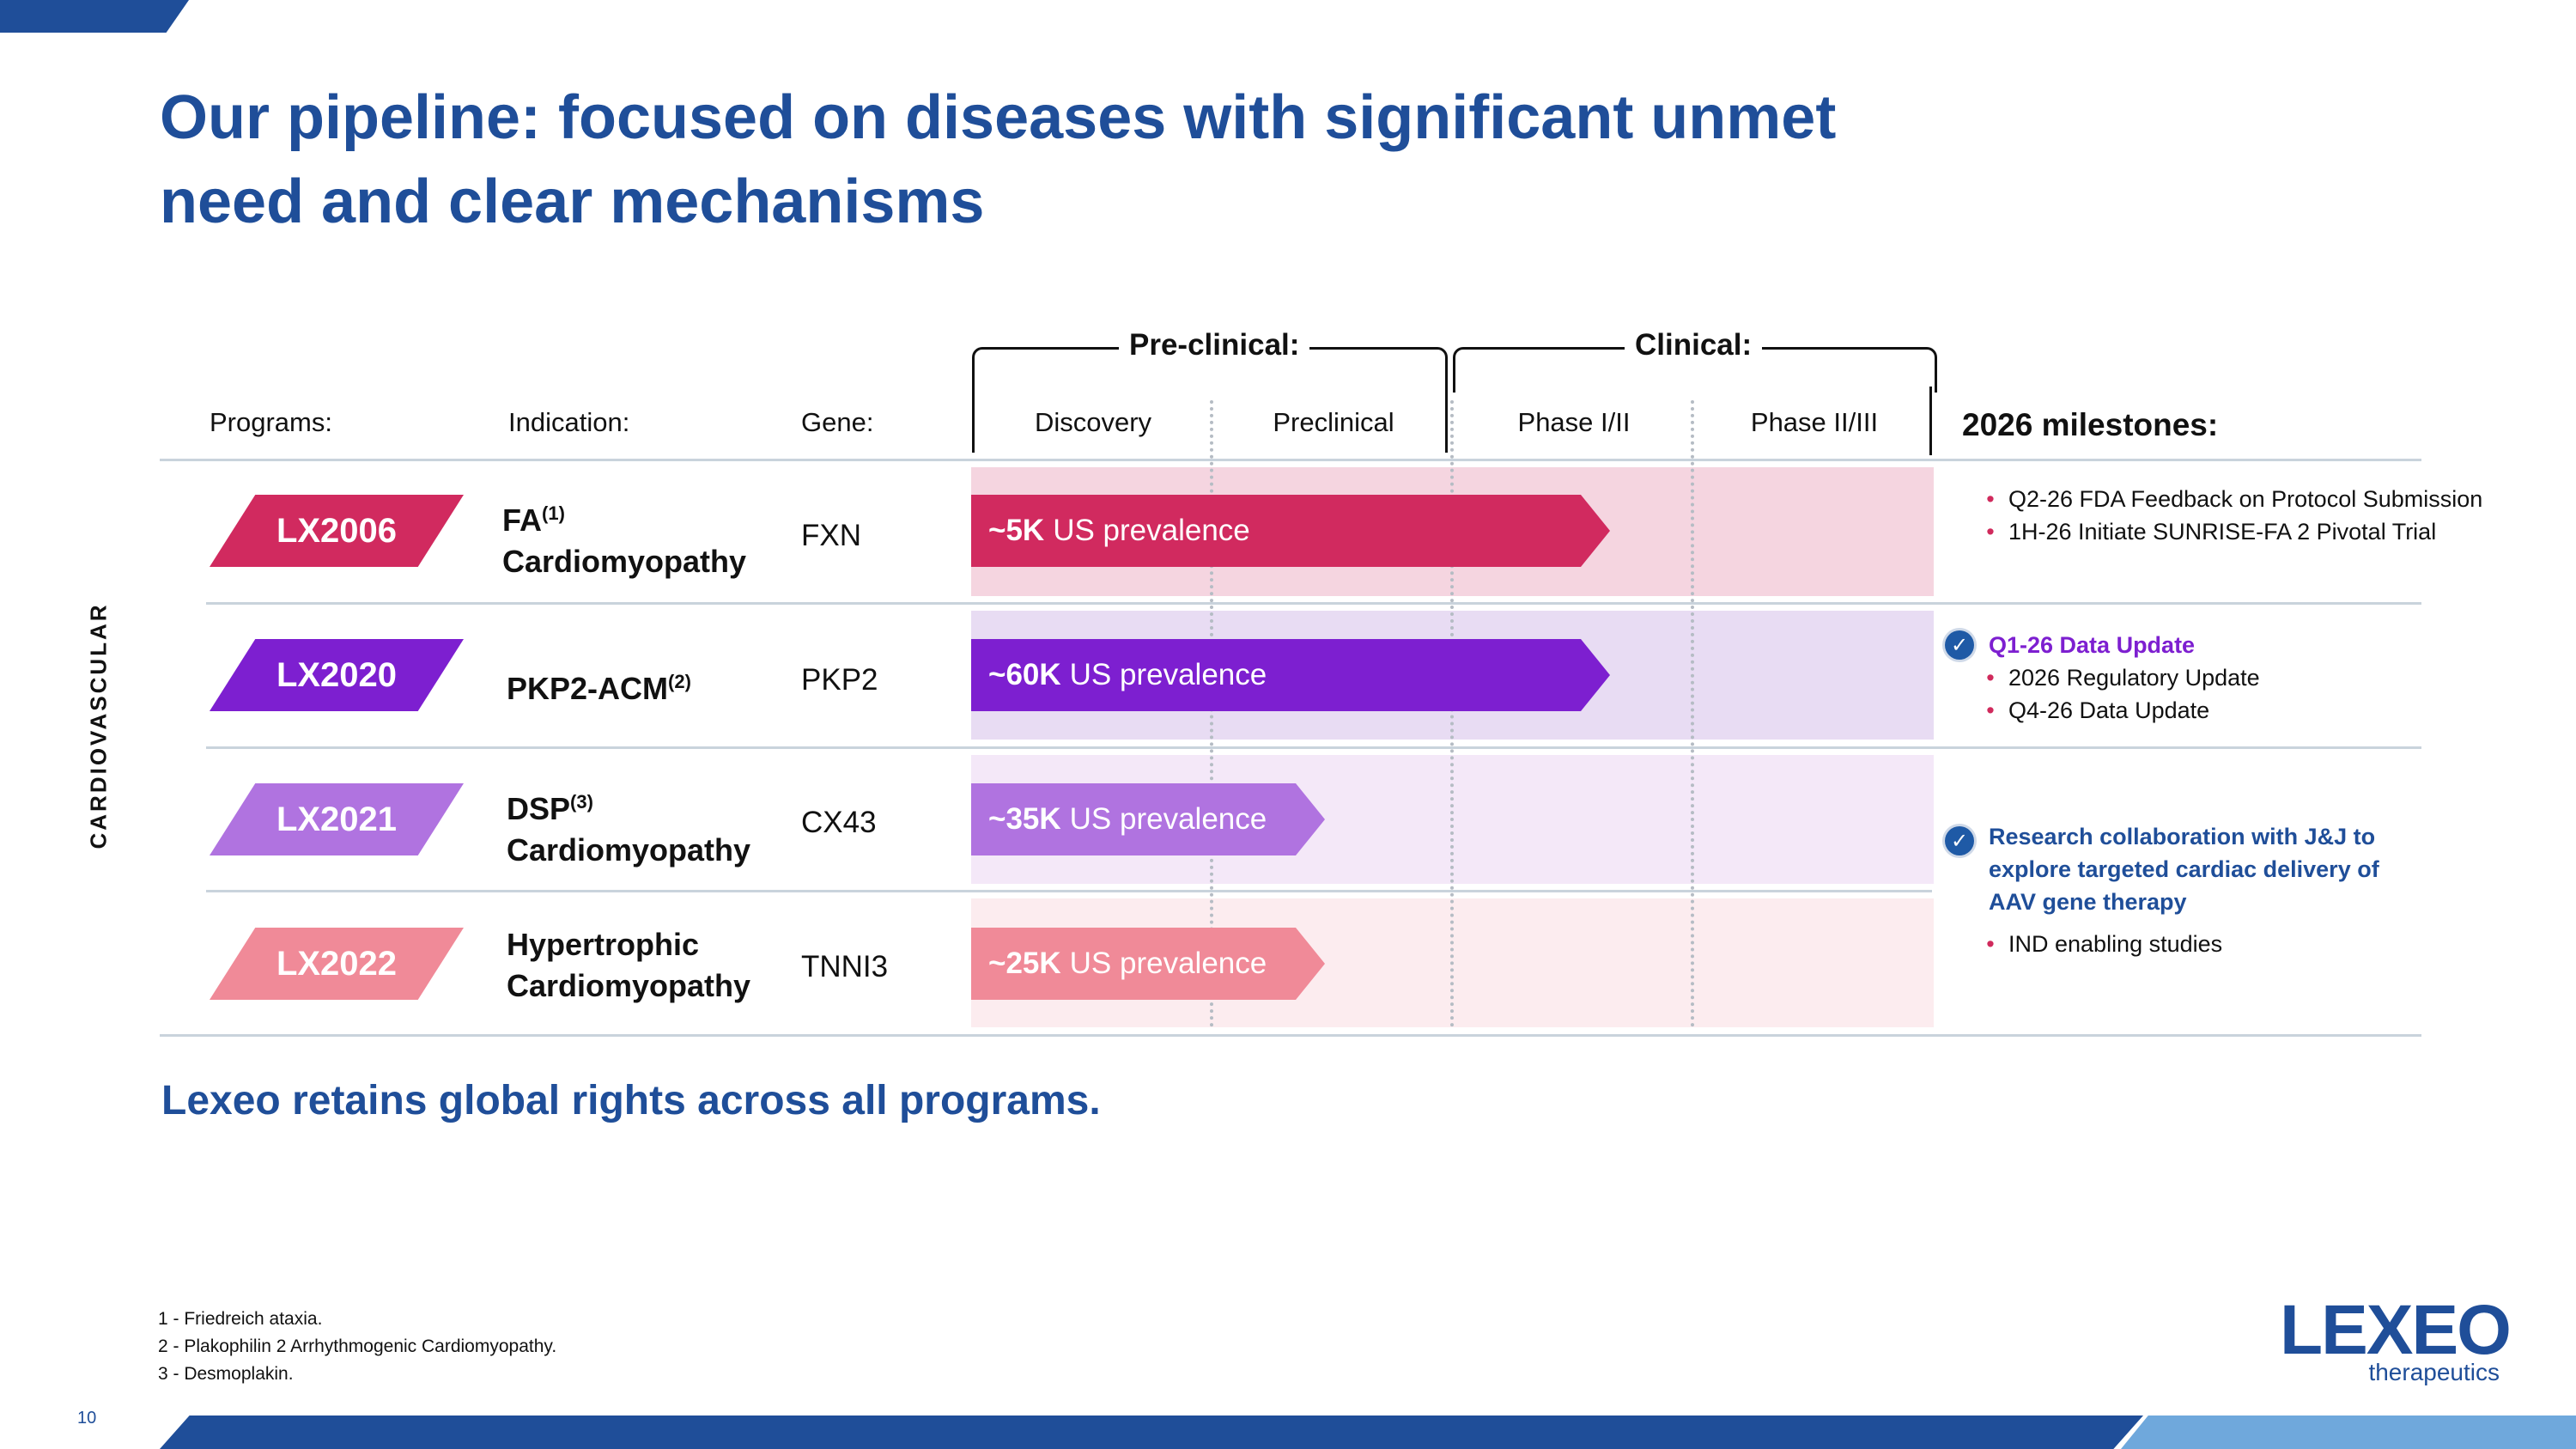 The width and height of the screenshot is (2576, 1449). I want to click on milestone-item: • 2026 Regulatory Update, so click(2123, 678).